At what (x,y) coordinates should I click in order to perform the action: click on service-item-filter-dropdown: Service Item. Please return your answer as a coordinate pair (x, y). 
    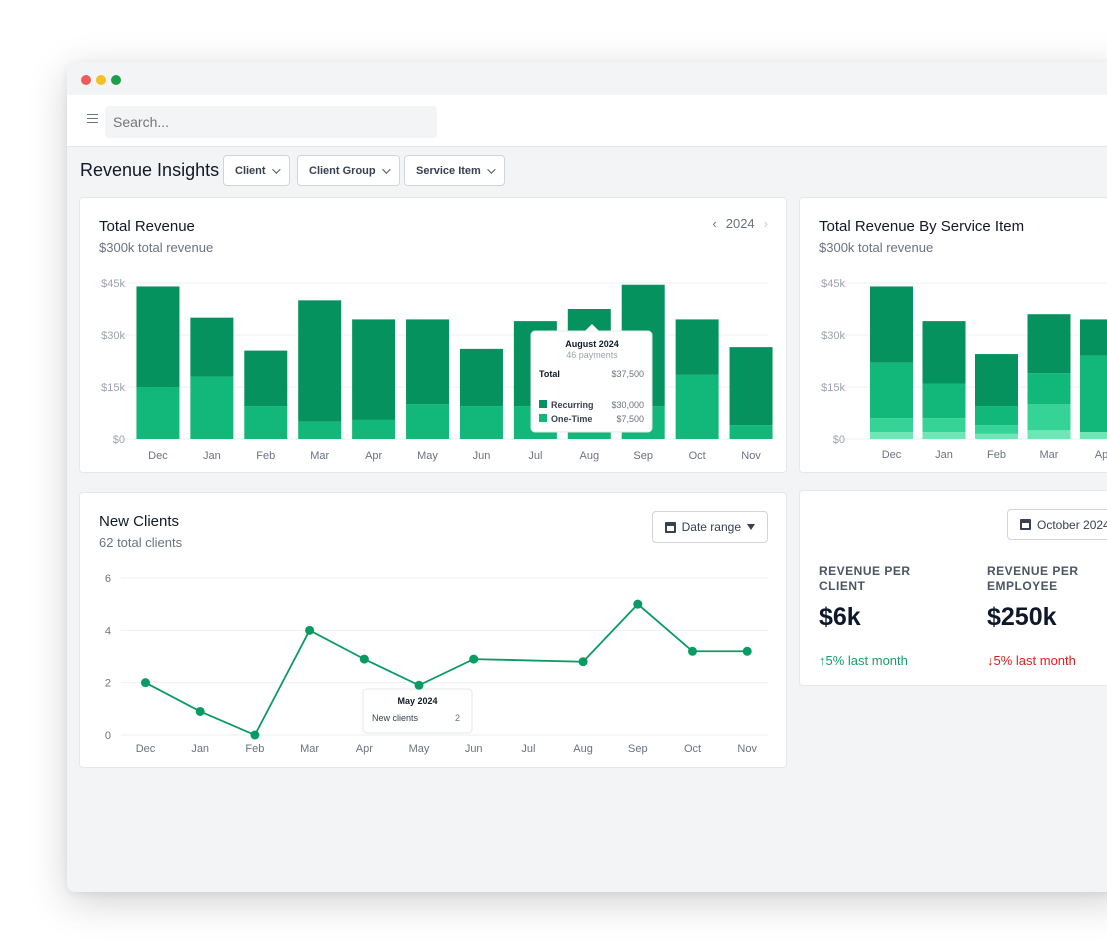
    Looking at the image, I should click on (454, 170).